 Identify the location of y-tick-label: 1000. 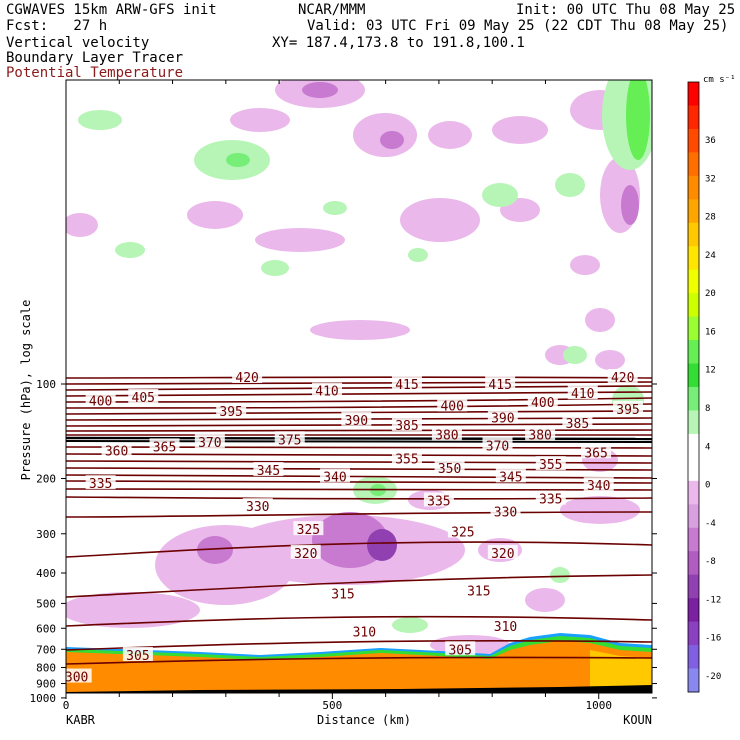
(43, 698).